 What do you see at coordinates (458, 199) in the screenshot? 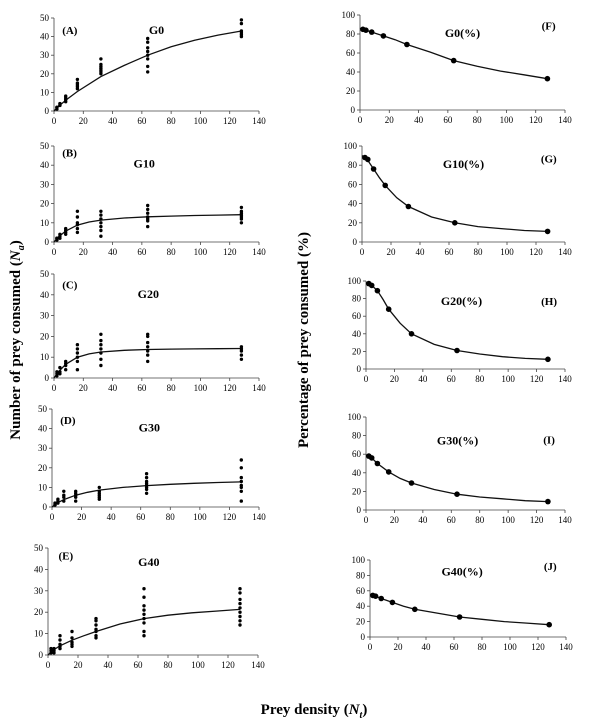
I see `panel-g: 0 20 40 60 80 100 0 20 40 60 80 100 120 140 (G) G10(%)` at bounding box center [458, 199].